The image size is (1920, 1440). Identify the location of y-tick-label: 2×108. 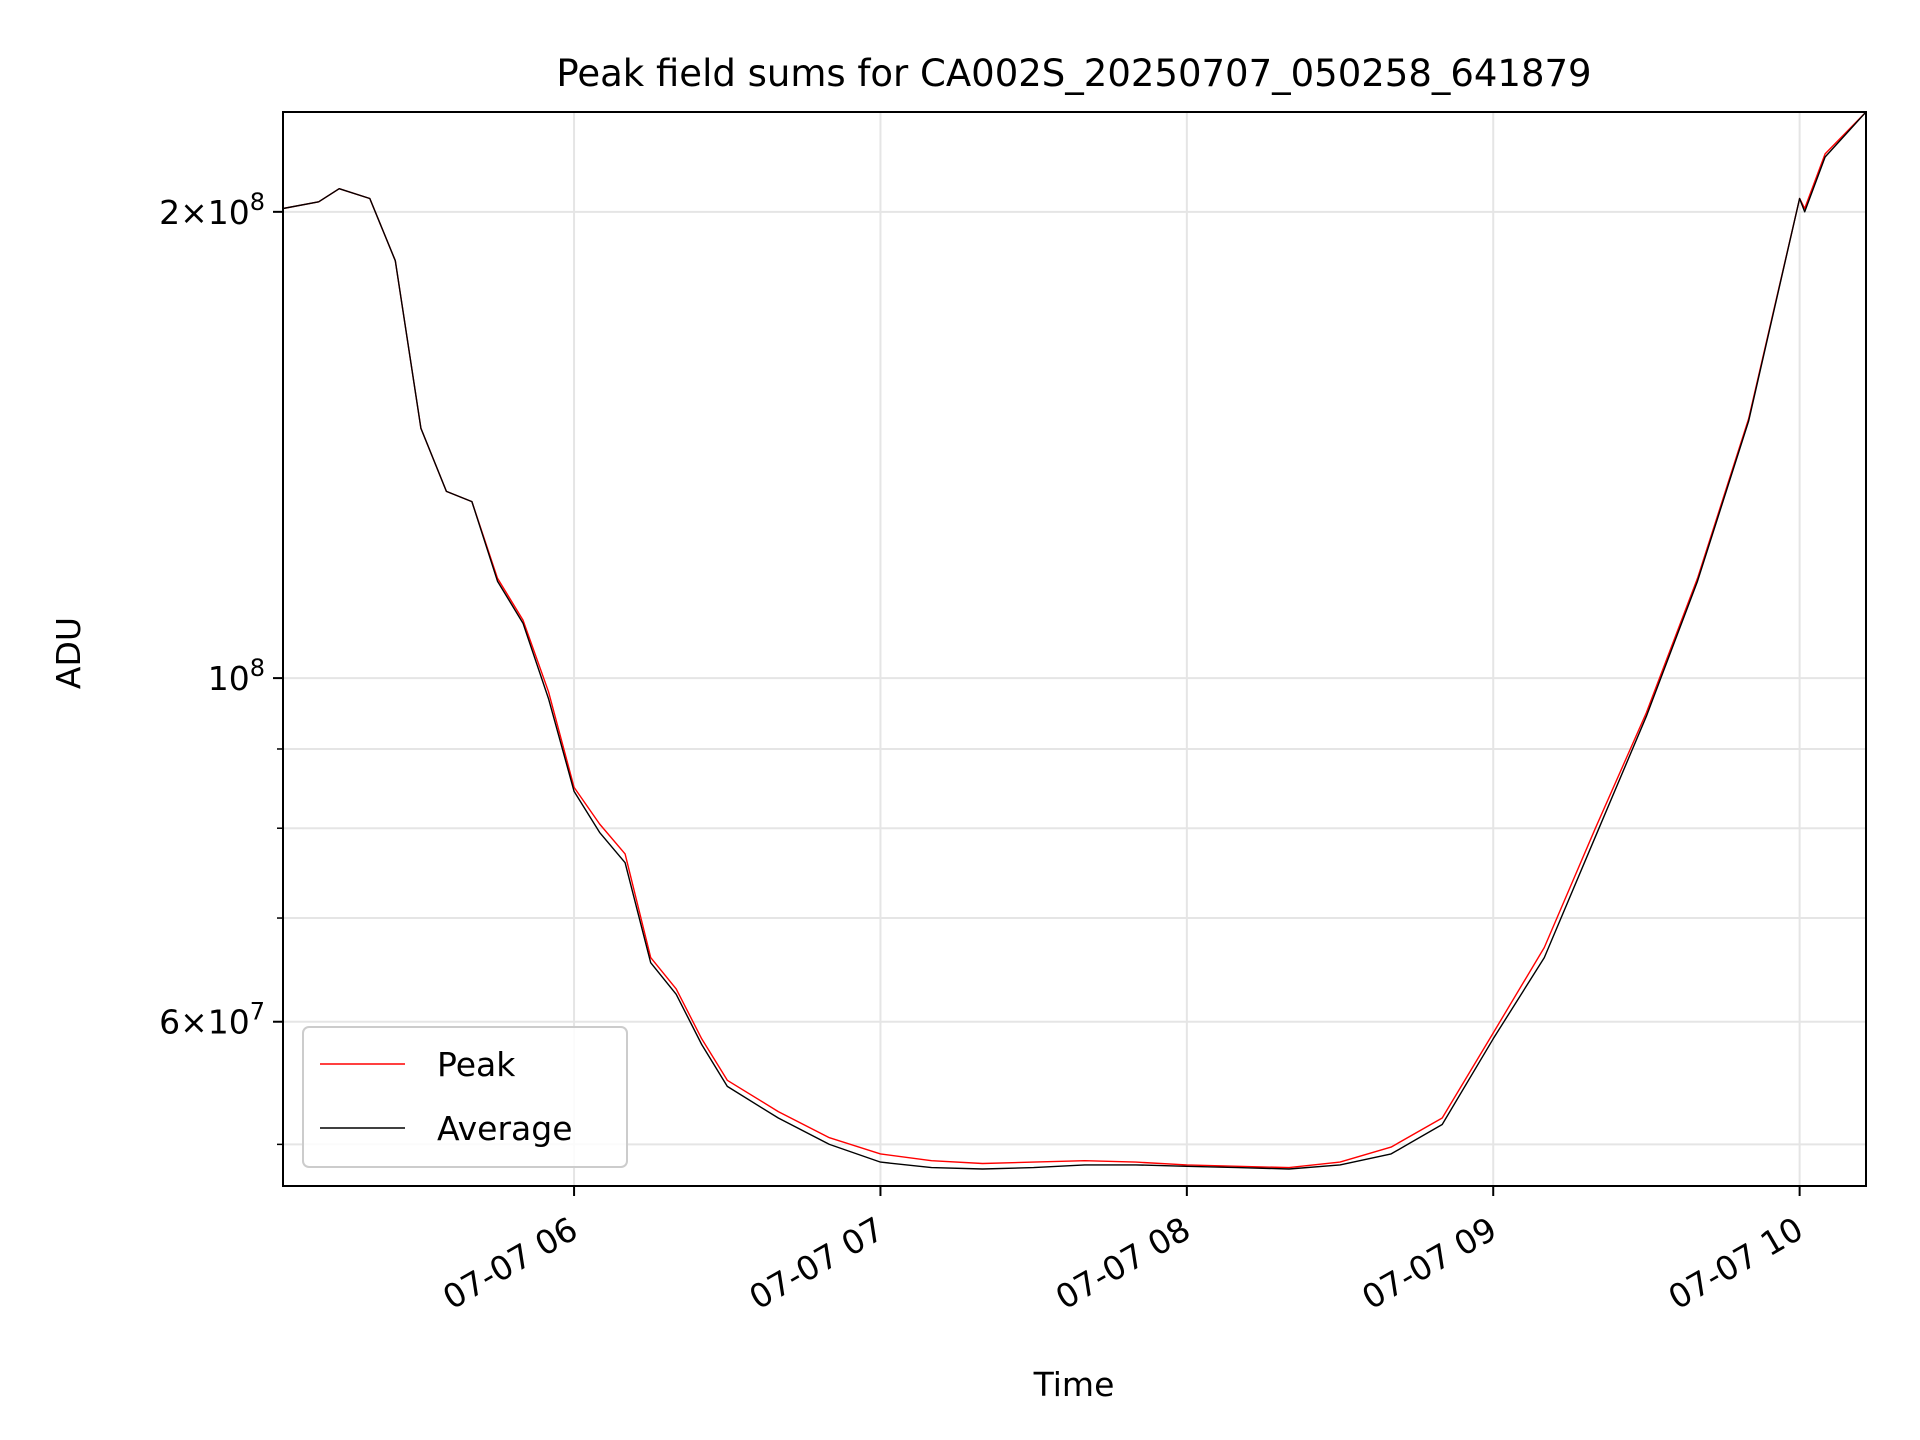
(212, 210).